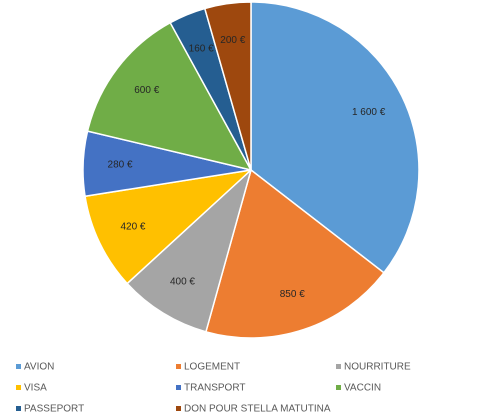  I want to click on legend-label-avion: AVION, so click(39, 367).